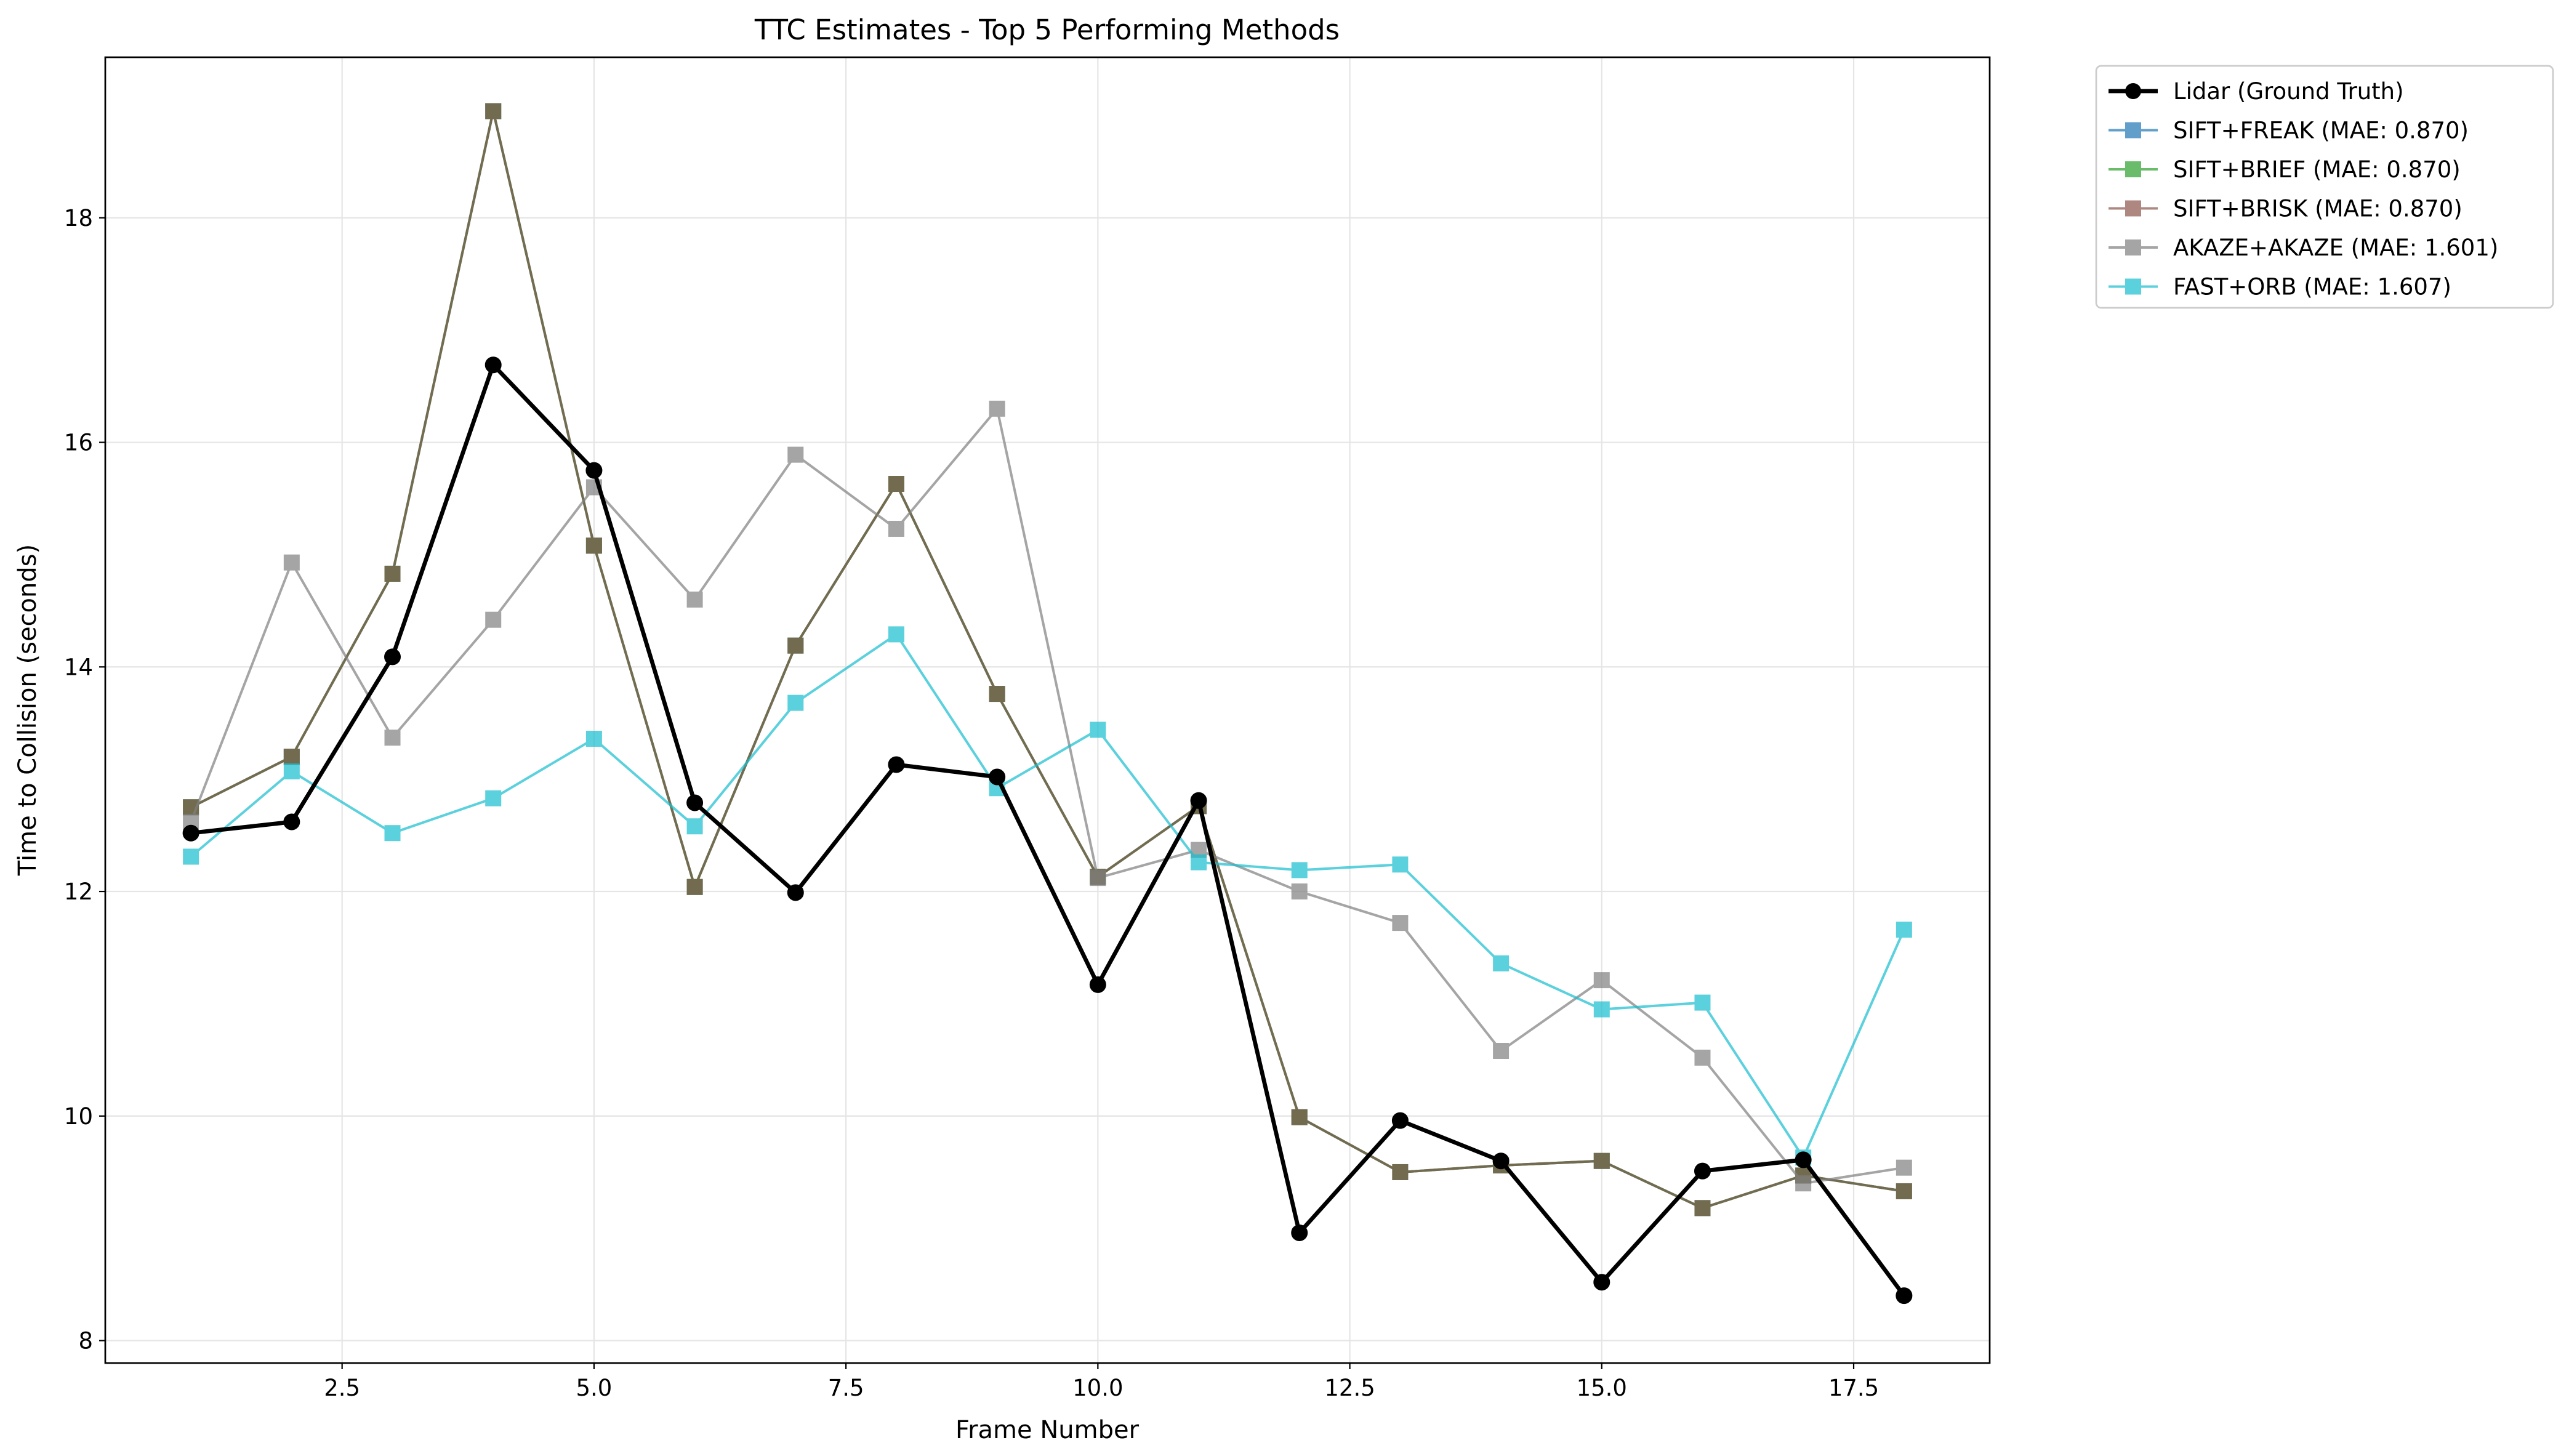 The width and height of the screenshot is (2561, 1456). I want to click on legend-item: SIFT+BRIEF (MAE: 0.870), so click(2285, 169).